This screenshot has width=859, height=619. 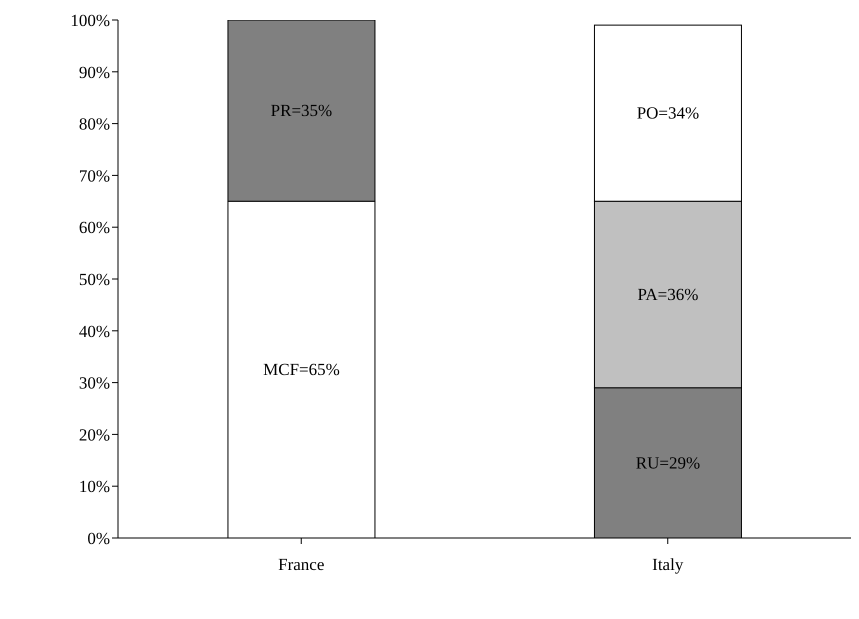 What do you see at coordinates (90, 20) in the screenshot?
I see `y-tick-label: 100%` at bounding box center [90, 20].